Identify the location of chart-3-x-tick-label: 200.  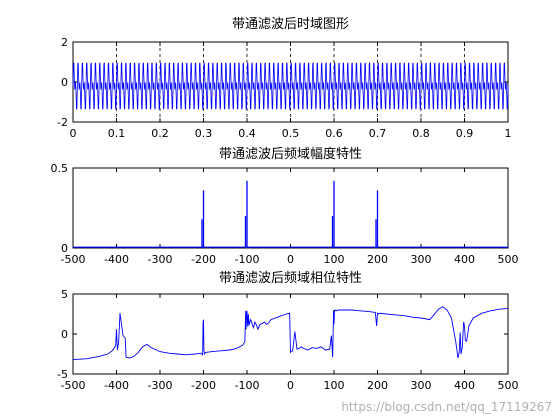
(377, 385).